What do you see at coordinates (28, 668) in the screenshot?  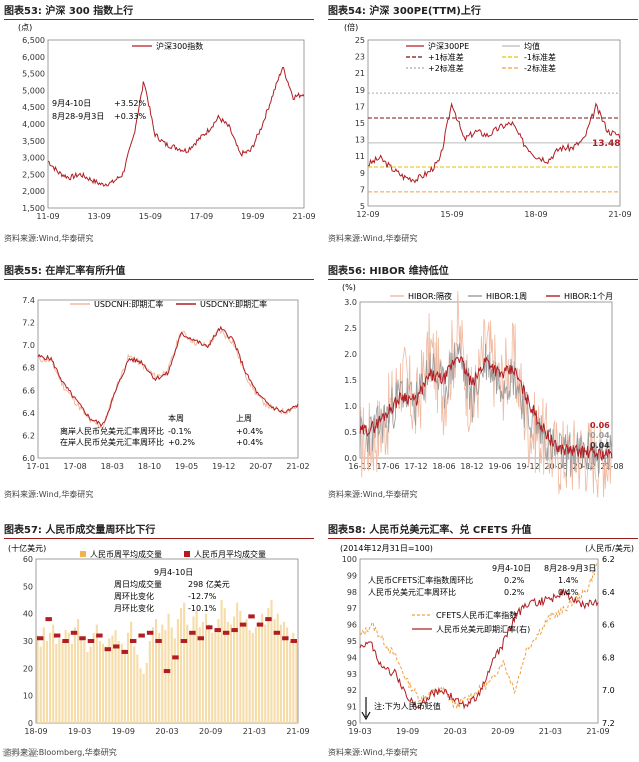 I see `y-tick-label-c57: 20` at bounding box center [28, 668].